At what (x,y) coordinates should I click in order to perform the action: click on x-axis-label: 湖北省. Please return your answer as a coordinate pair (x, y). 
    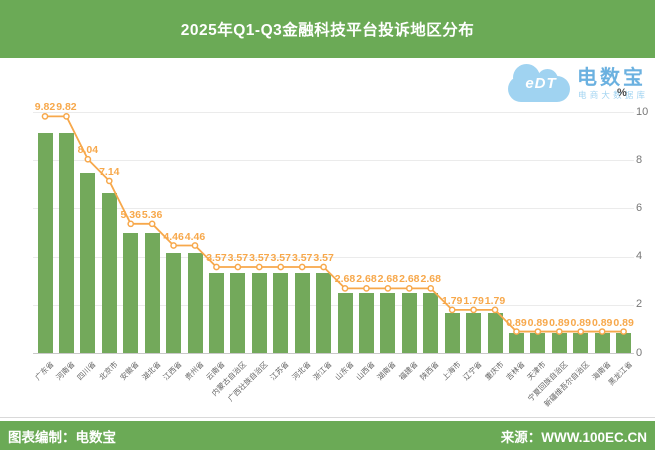
    Looking at the image, I should click on (151, 370).